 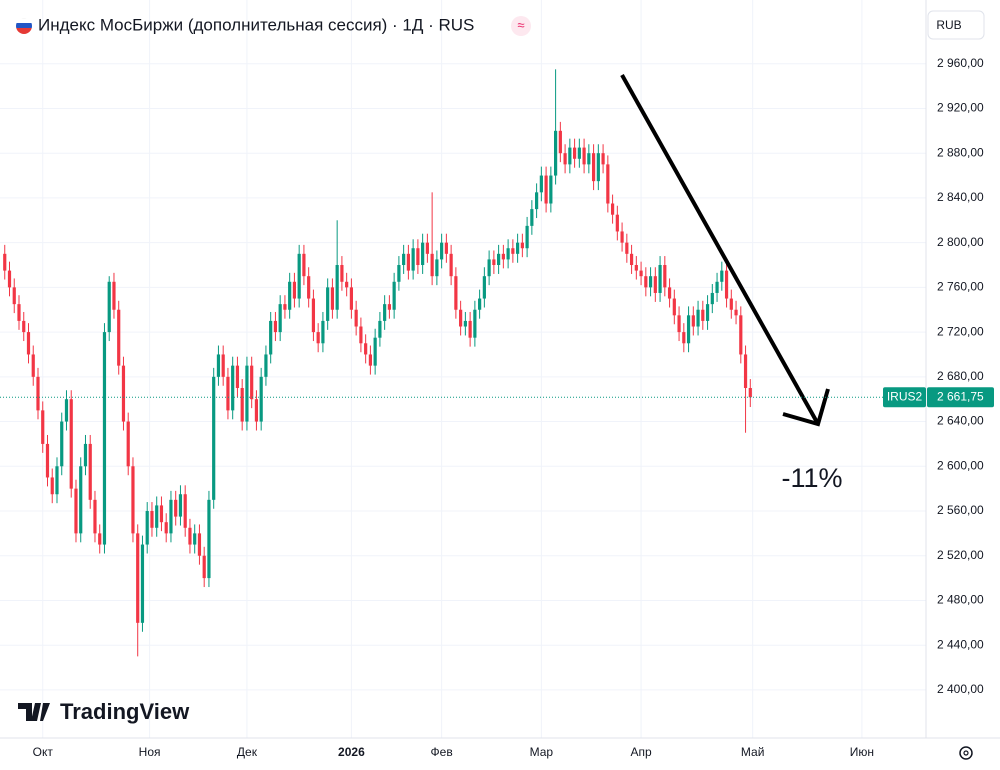 What do you see at coordinates (960, 465) in the screenshot?
I see `y-tick-label: 2 600,00` at bounding box center [960, 465].